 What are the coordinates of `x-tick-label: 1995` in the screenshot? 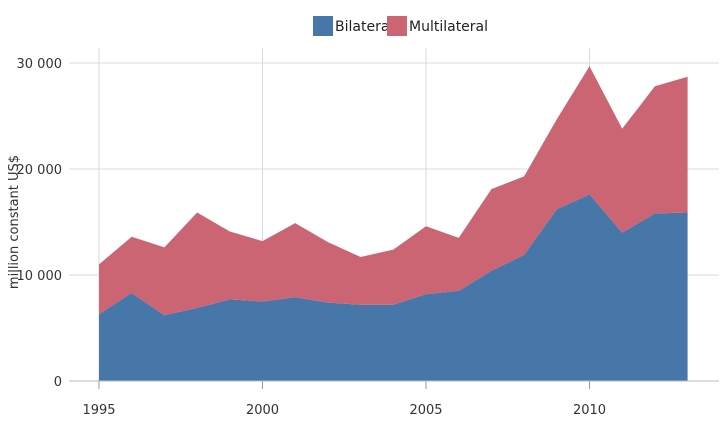 It's located at (98, 410).